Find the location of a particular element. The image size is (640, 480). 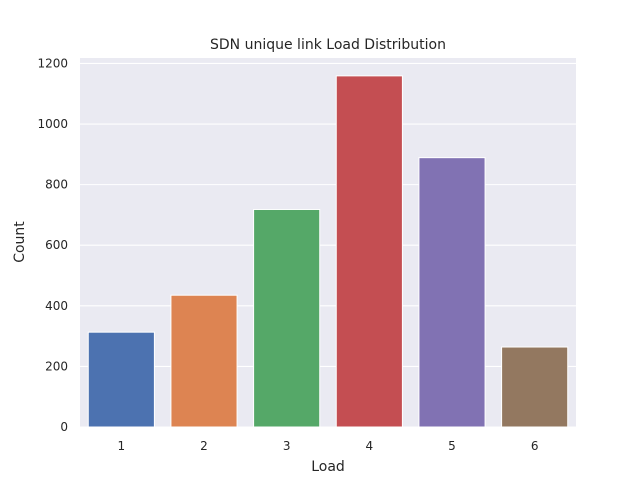

y-tick-label: 0 is located at coordinates (64, 427).